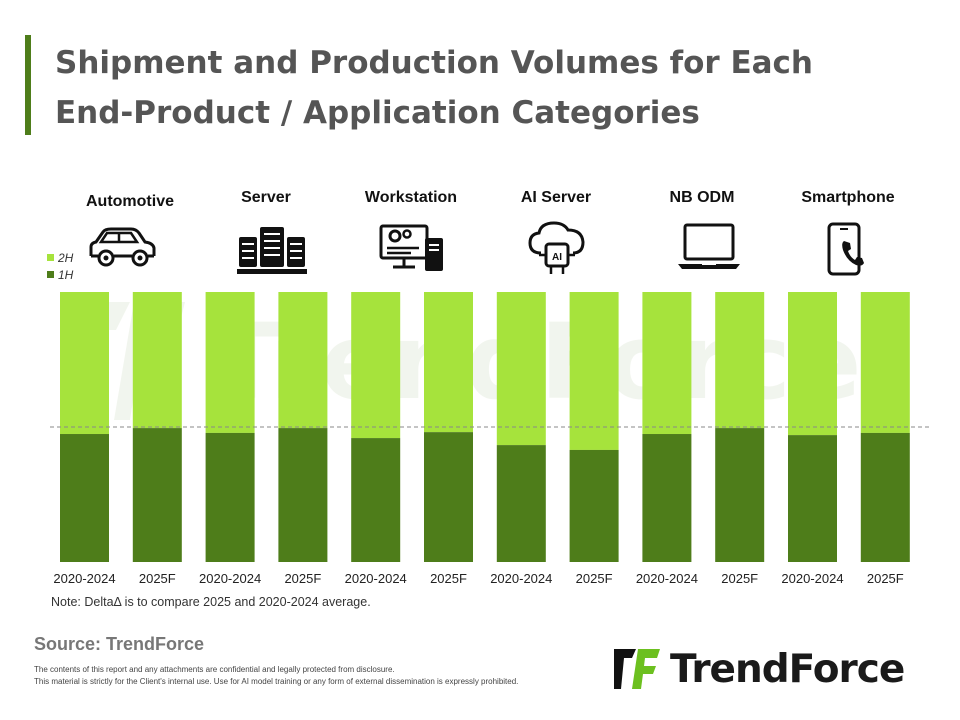  I want to click on legend-swatch-1h, so click(50, 274).